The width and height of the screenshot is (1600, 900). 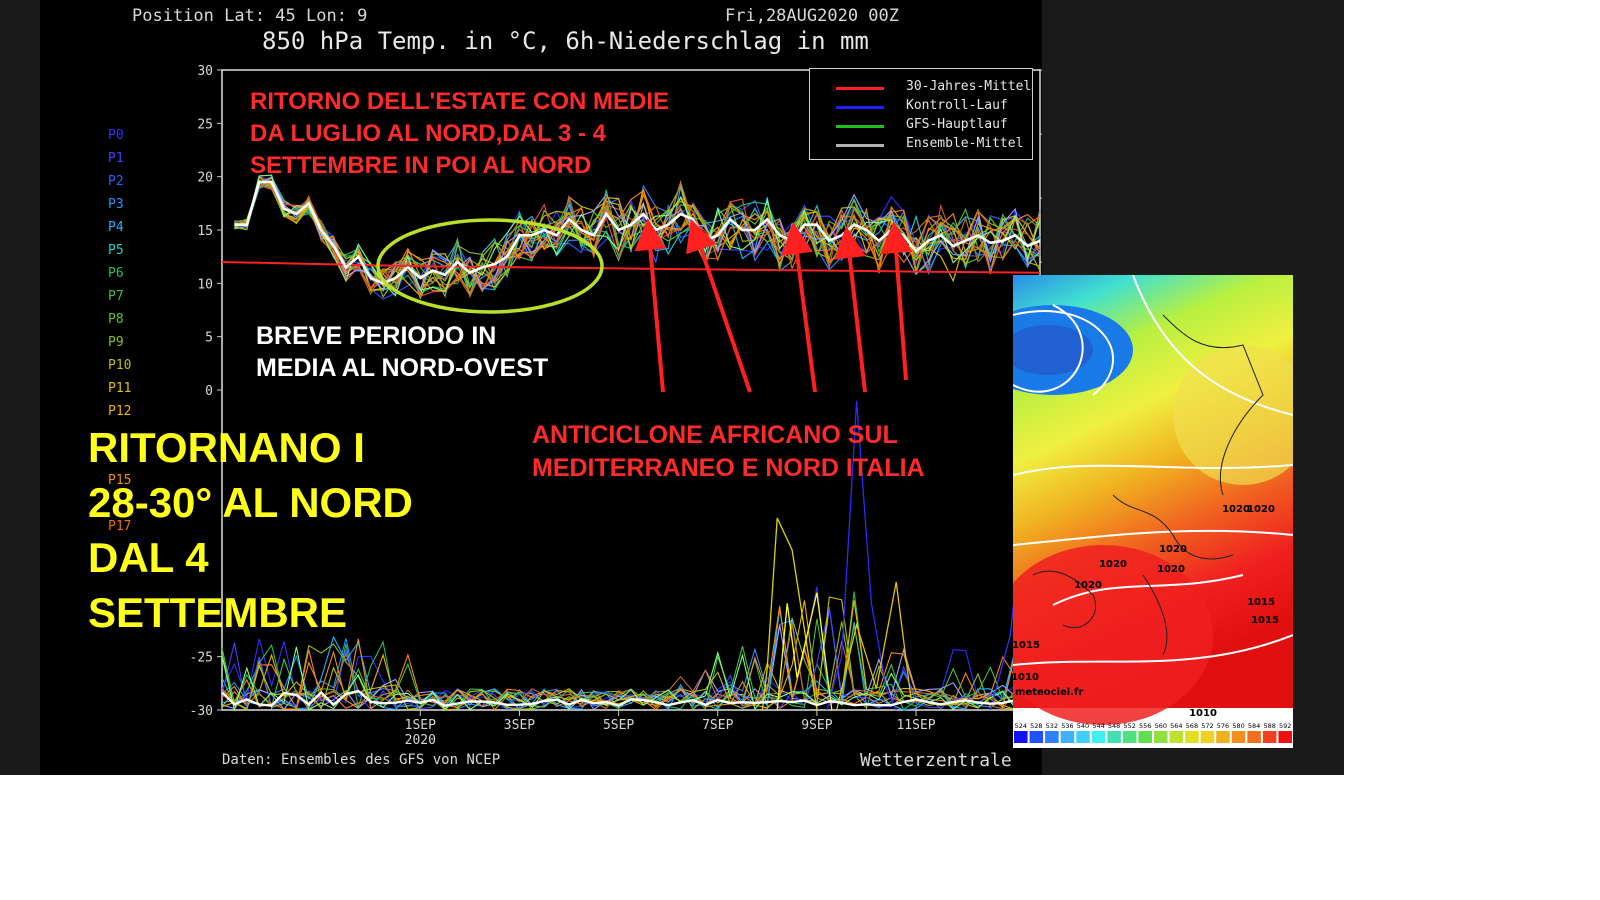 What do you see at coordinates (120, 365) in the screenshot?
I see `member-label: P10` at bounding box center [120, 365].